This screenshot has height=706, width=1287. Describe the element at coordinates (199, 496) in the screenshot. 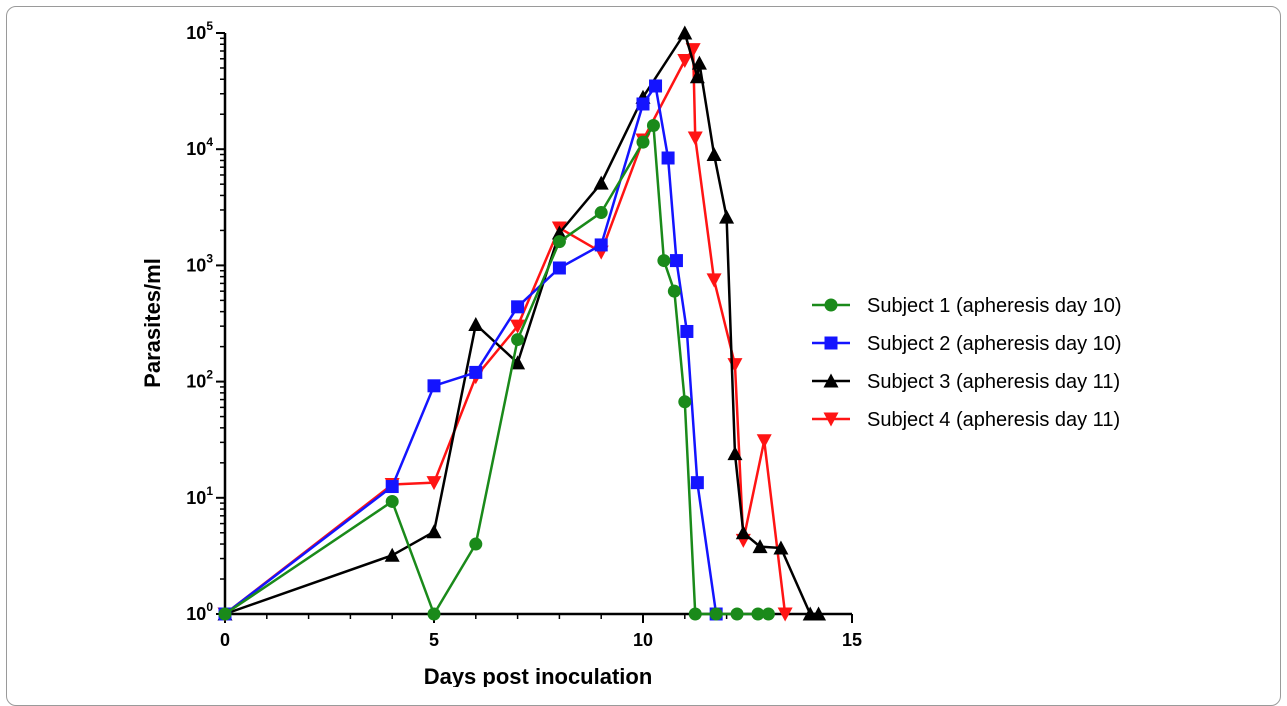

I see `y-tick-label: 10¹` at that location.